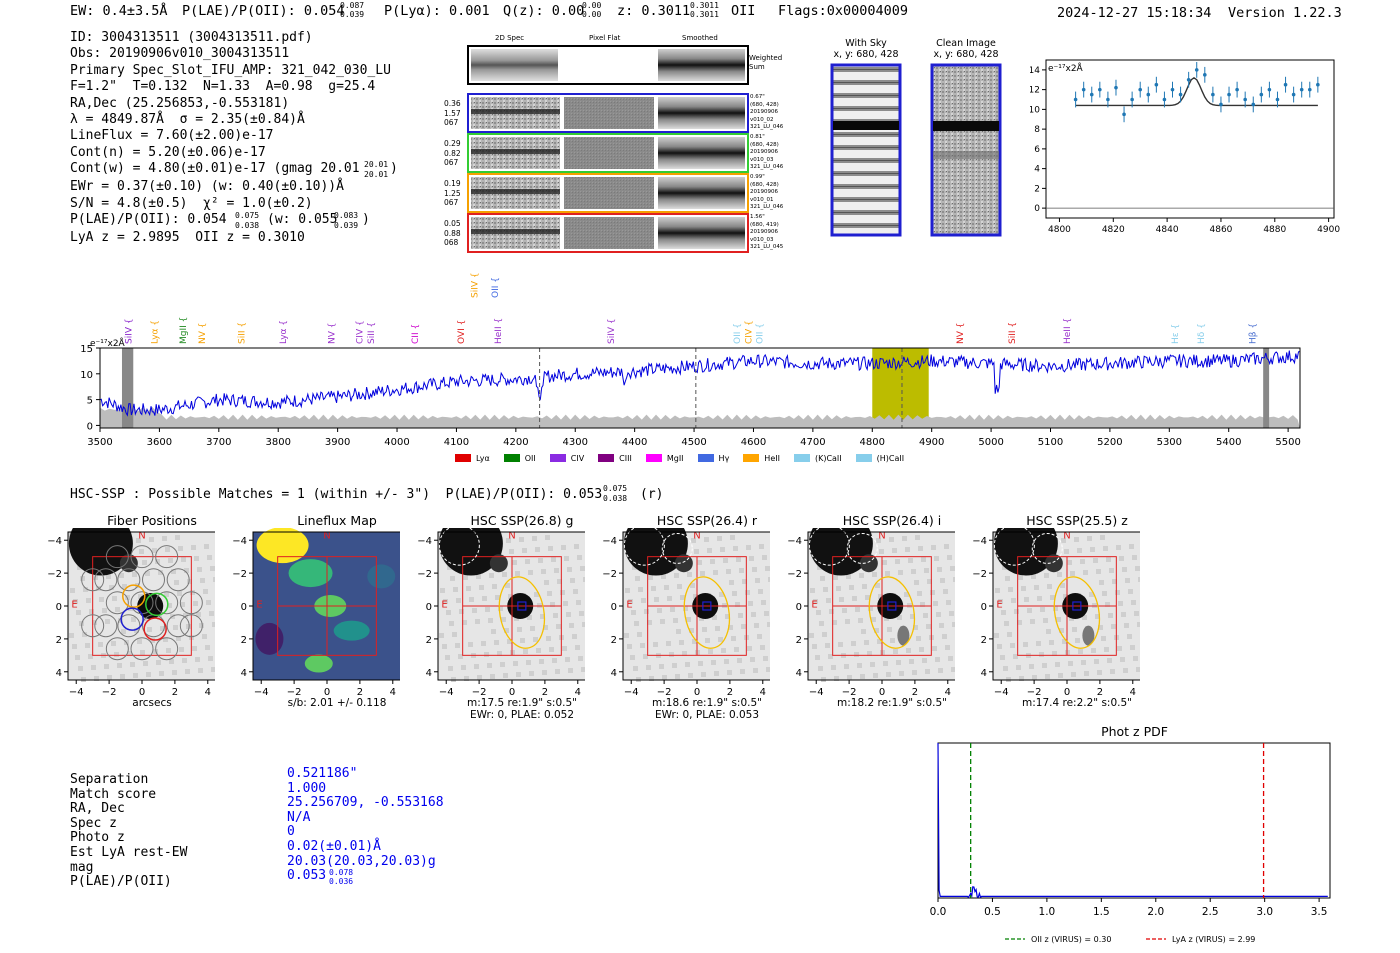 The width and height of the screenshot is (1400, 953). I want to click on spectral-line-label: Hβ {, so click(1253, 333).